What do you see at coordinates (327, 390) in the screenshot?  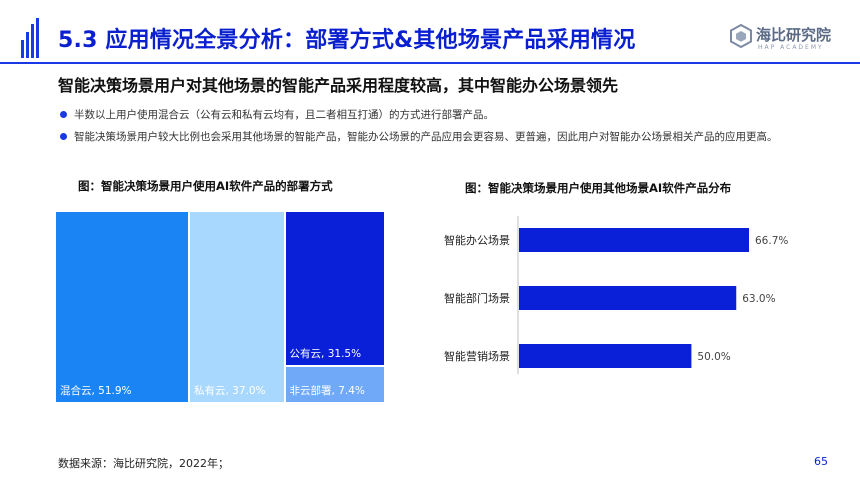 I see `treemap-label: 非云部署, 7.4%` at bounding box center [327, 390].